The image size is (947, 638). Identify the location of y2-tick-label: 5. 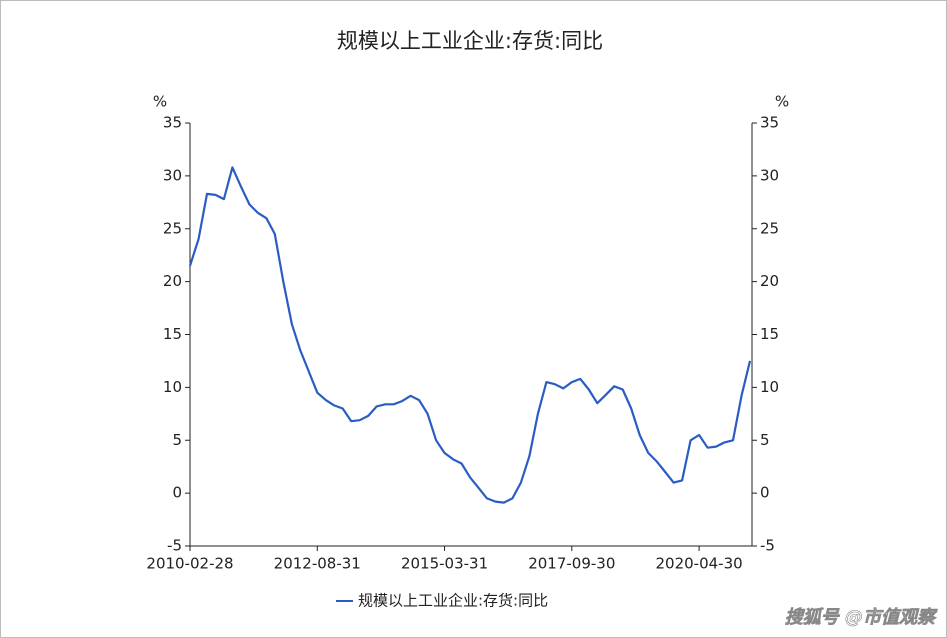
(765, 440).